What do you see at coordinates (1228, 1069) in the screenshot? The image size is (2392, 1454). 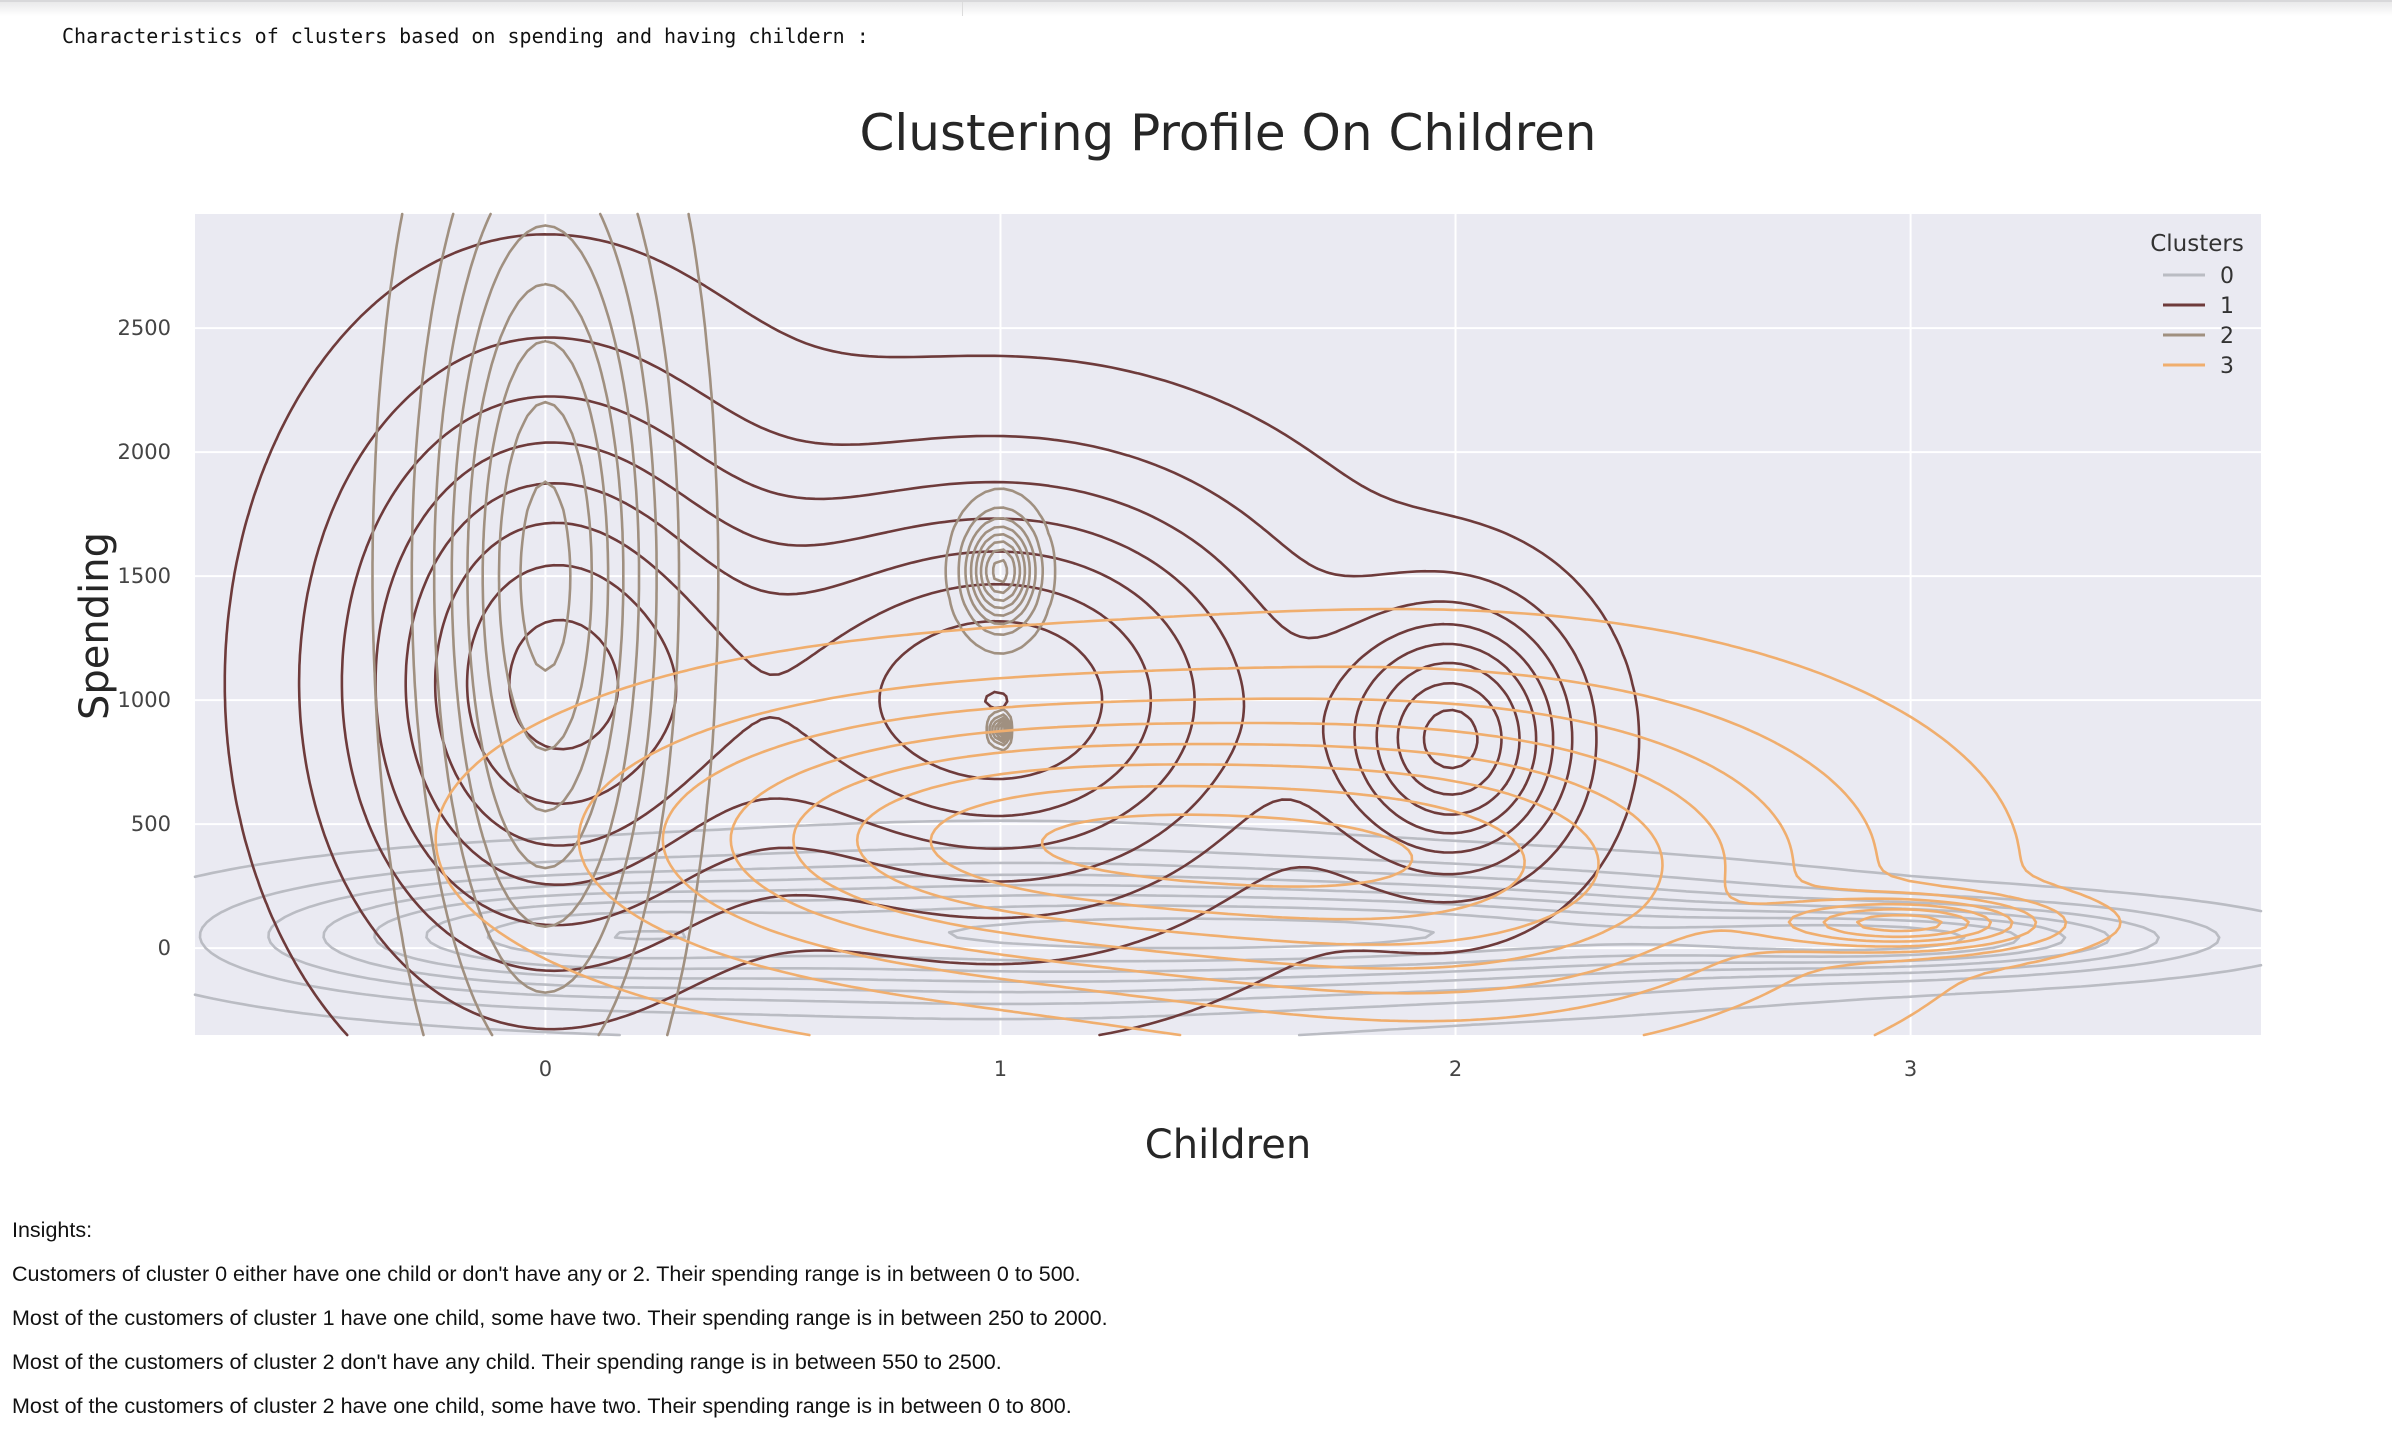 I see `x-tick-labels: 0 1 2 3` at bounding box center [1228, 1069].